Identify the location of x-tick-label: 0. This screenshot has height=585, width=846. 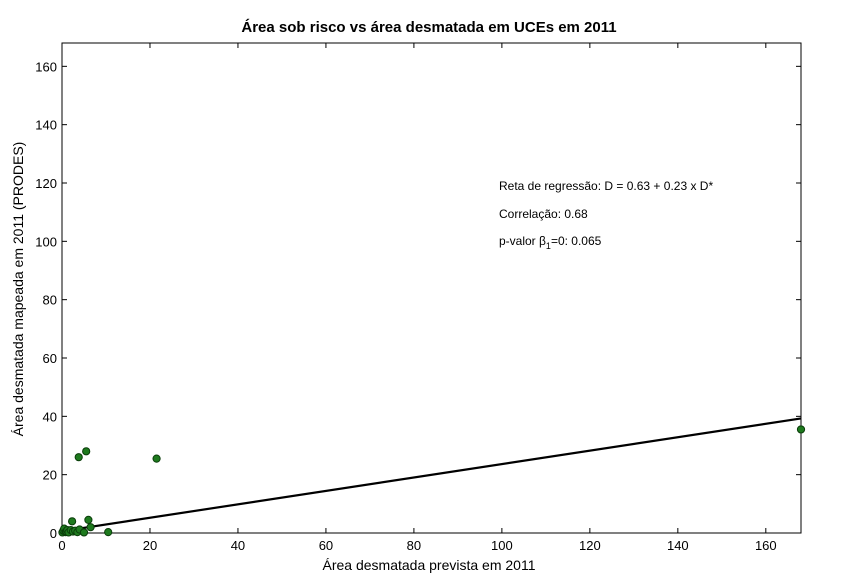
(61, 545).